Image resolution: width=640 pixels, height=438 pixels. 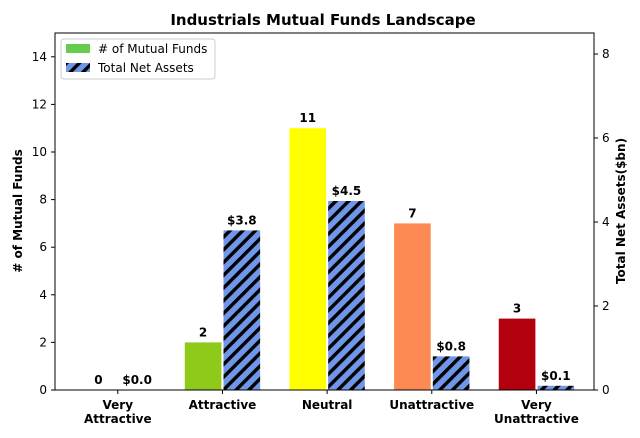 What do you see at coordinates (43, 342) in the screenshot?
I see `left-tick-label: 2` at bounding box center [43, 342].